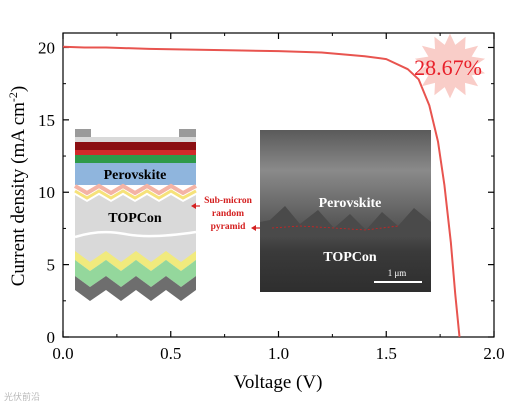  I want to click on sem-image-inset: Perovskite TOPCon 1 μm, so click(345, 211).